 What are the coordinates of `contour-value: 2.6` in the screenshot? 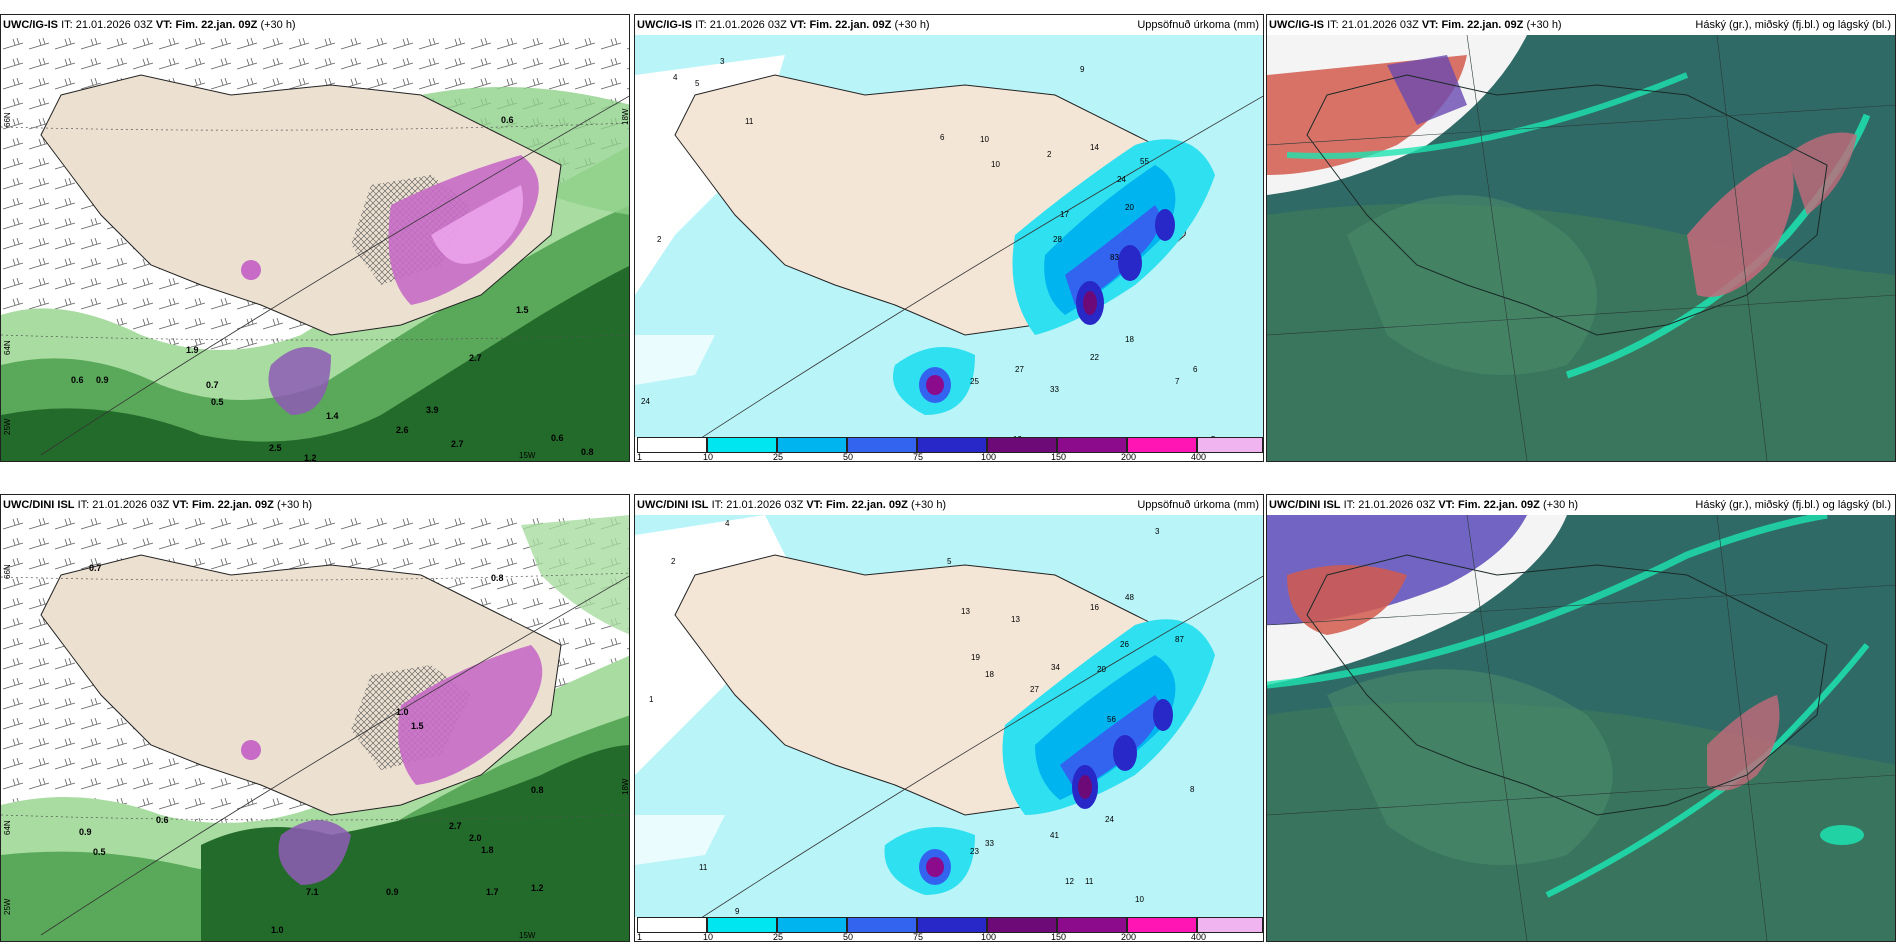 It's located at (402, 430).